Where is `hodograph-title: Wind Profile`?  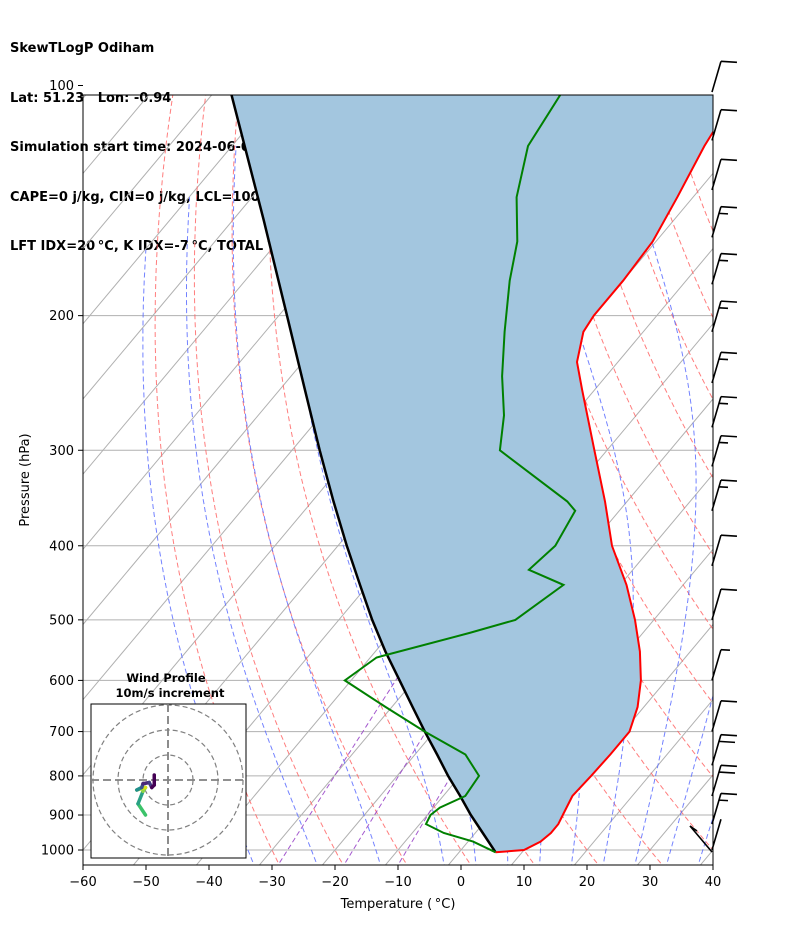
hodograph-title: Wind Profile is located at coordinates (166, 678).